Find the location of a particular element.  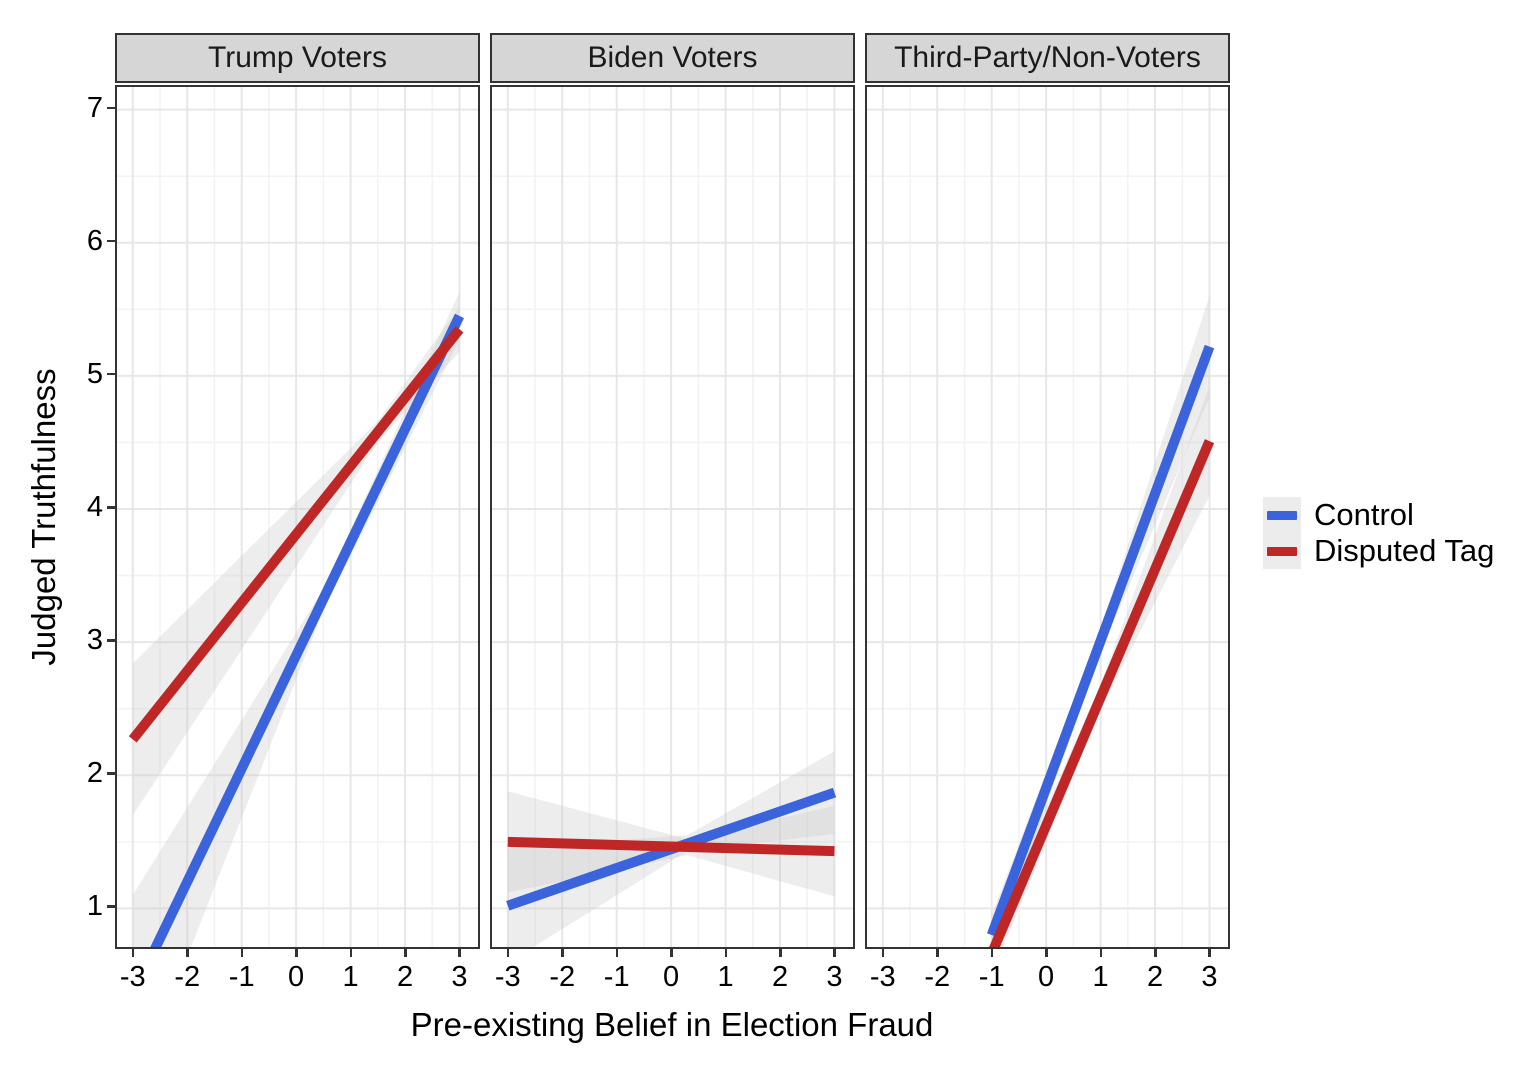

facet-title: Third-Party/Non-Voters is located at coordinates (1047, 57).